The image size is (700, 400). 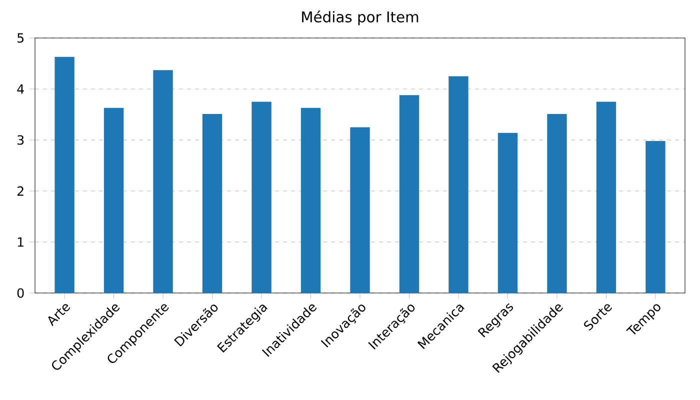 I want to click on y-tick-label: 4, so click(x=20, y=89).